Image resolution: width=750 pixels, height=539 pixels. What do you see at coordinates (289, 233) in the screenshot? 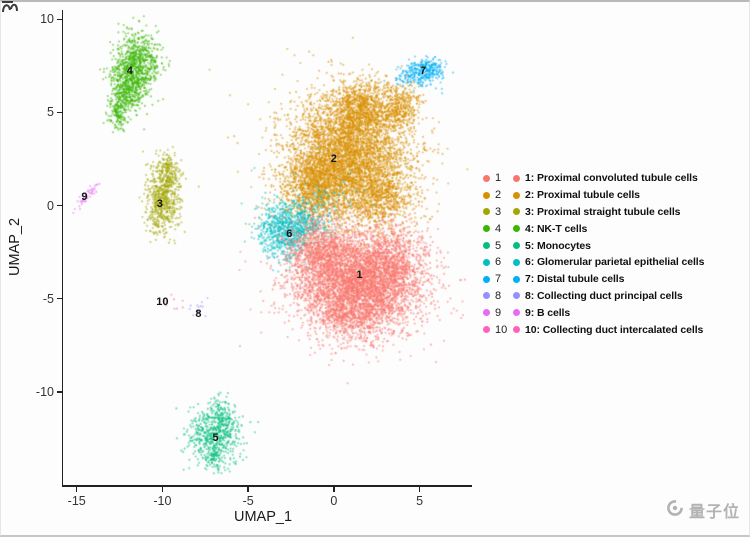
I see `cluster-label-6: 6` at bounding box center [289, 233].